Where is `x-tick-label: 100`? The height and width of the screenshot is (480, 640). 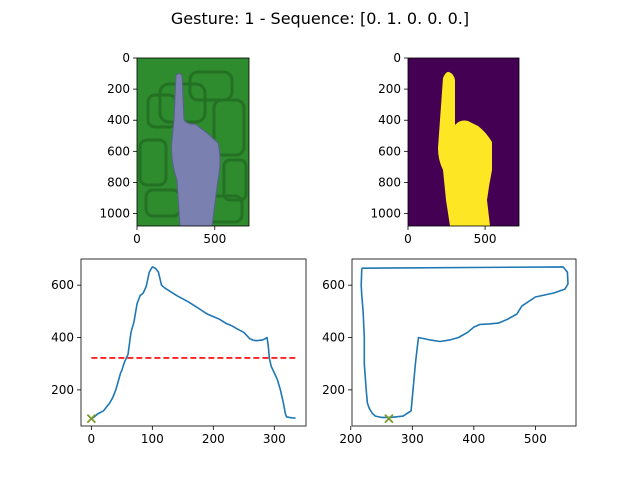 x-tick-label: 100 is located at coordinates (152, 439).